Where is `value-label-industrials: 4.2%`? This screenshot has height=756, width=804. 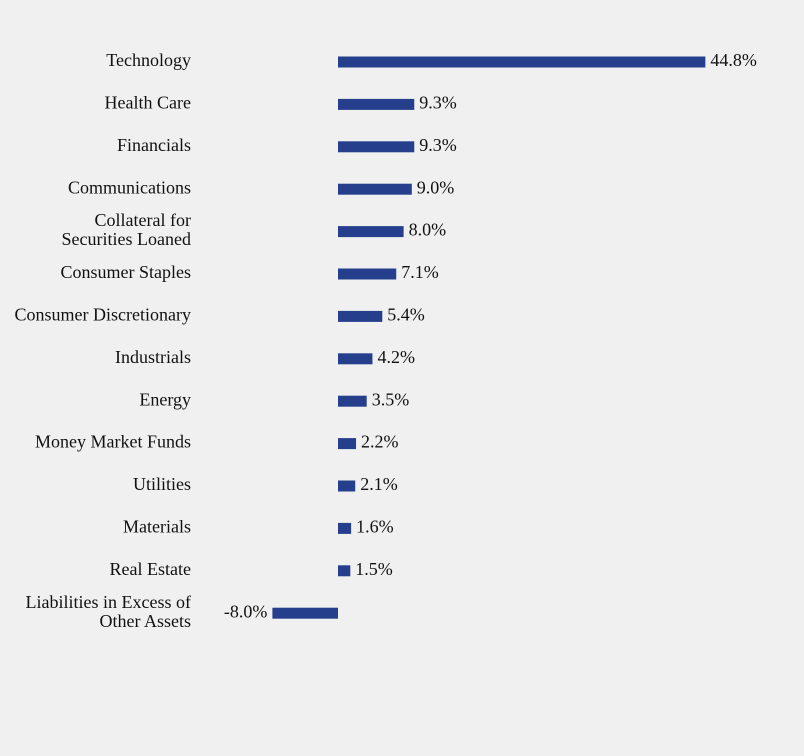 value-label-industrials: 4.2% is located at coordinates (396, 357).